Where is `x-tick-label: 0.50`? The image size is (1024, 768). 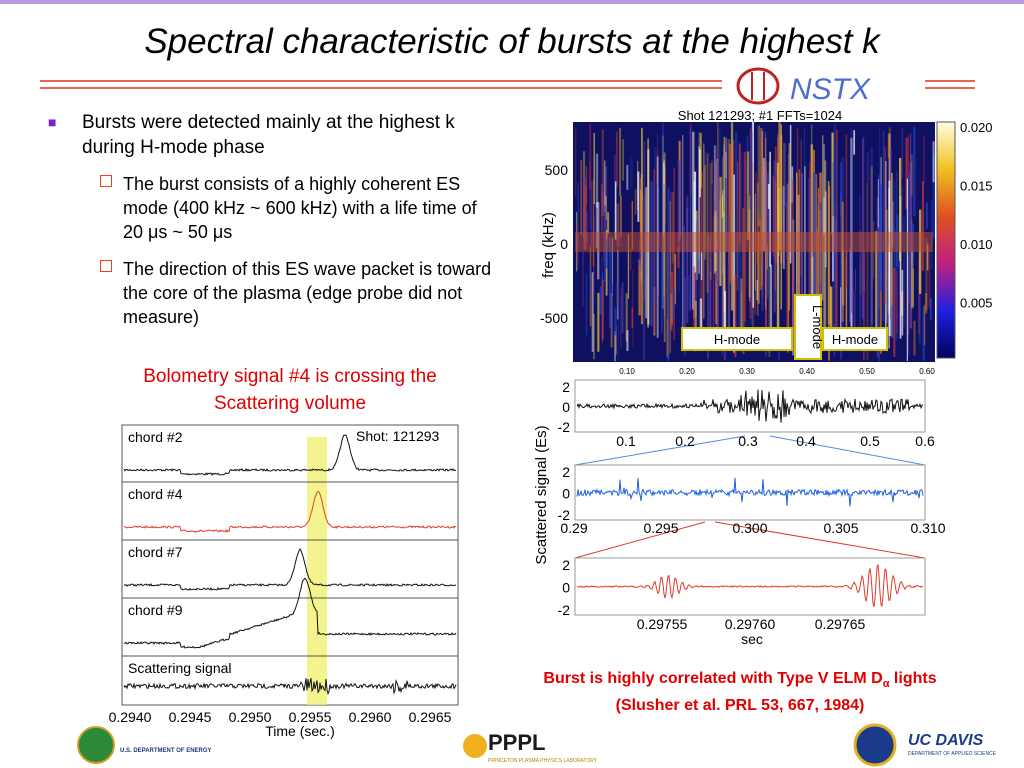 x-tick-label: 0.50 is located at coordinates (867, 371).